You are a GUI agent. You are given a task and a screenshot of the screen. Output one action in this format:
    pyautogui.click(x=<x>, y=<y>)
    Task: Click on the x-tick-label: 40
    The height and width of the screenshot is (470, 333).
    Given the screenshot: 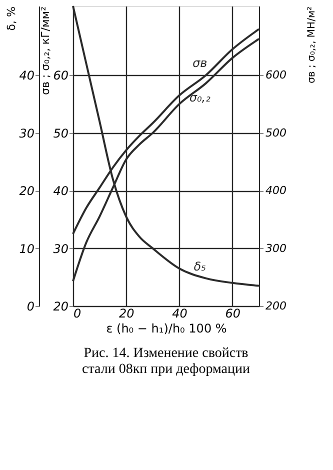 What is the action you would take?
    pyautogui.click(x=180, y=313)
    